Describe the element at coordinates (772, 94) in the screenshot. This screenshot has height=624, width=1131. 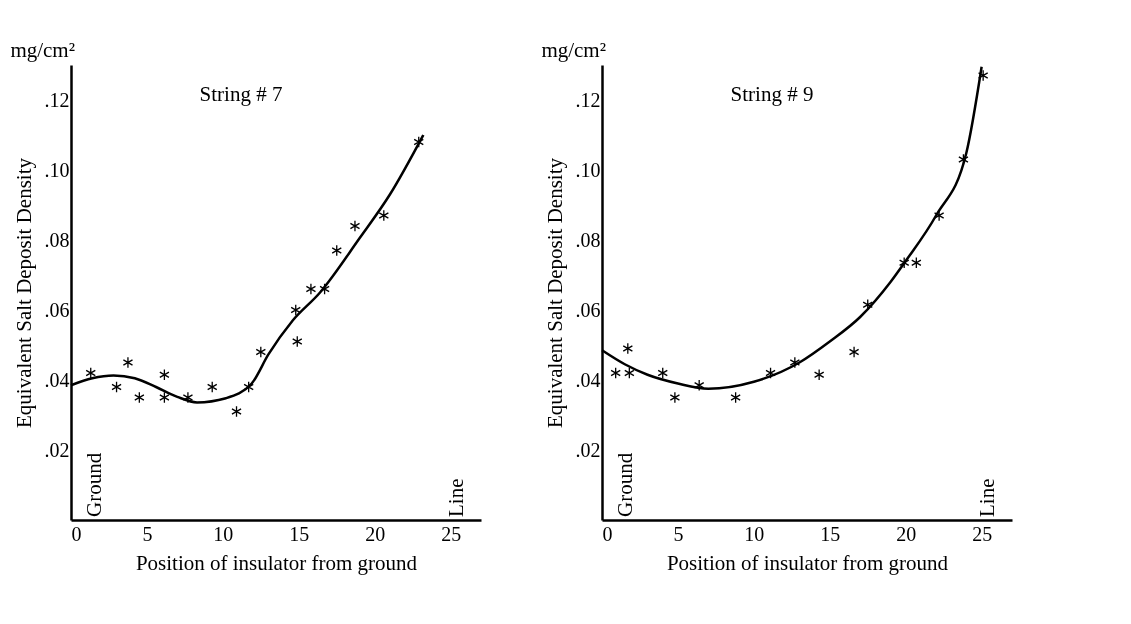
I see `text: String # 9` at that location.